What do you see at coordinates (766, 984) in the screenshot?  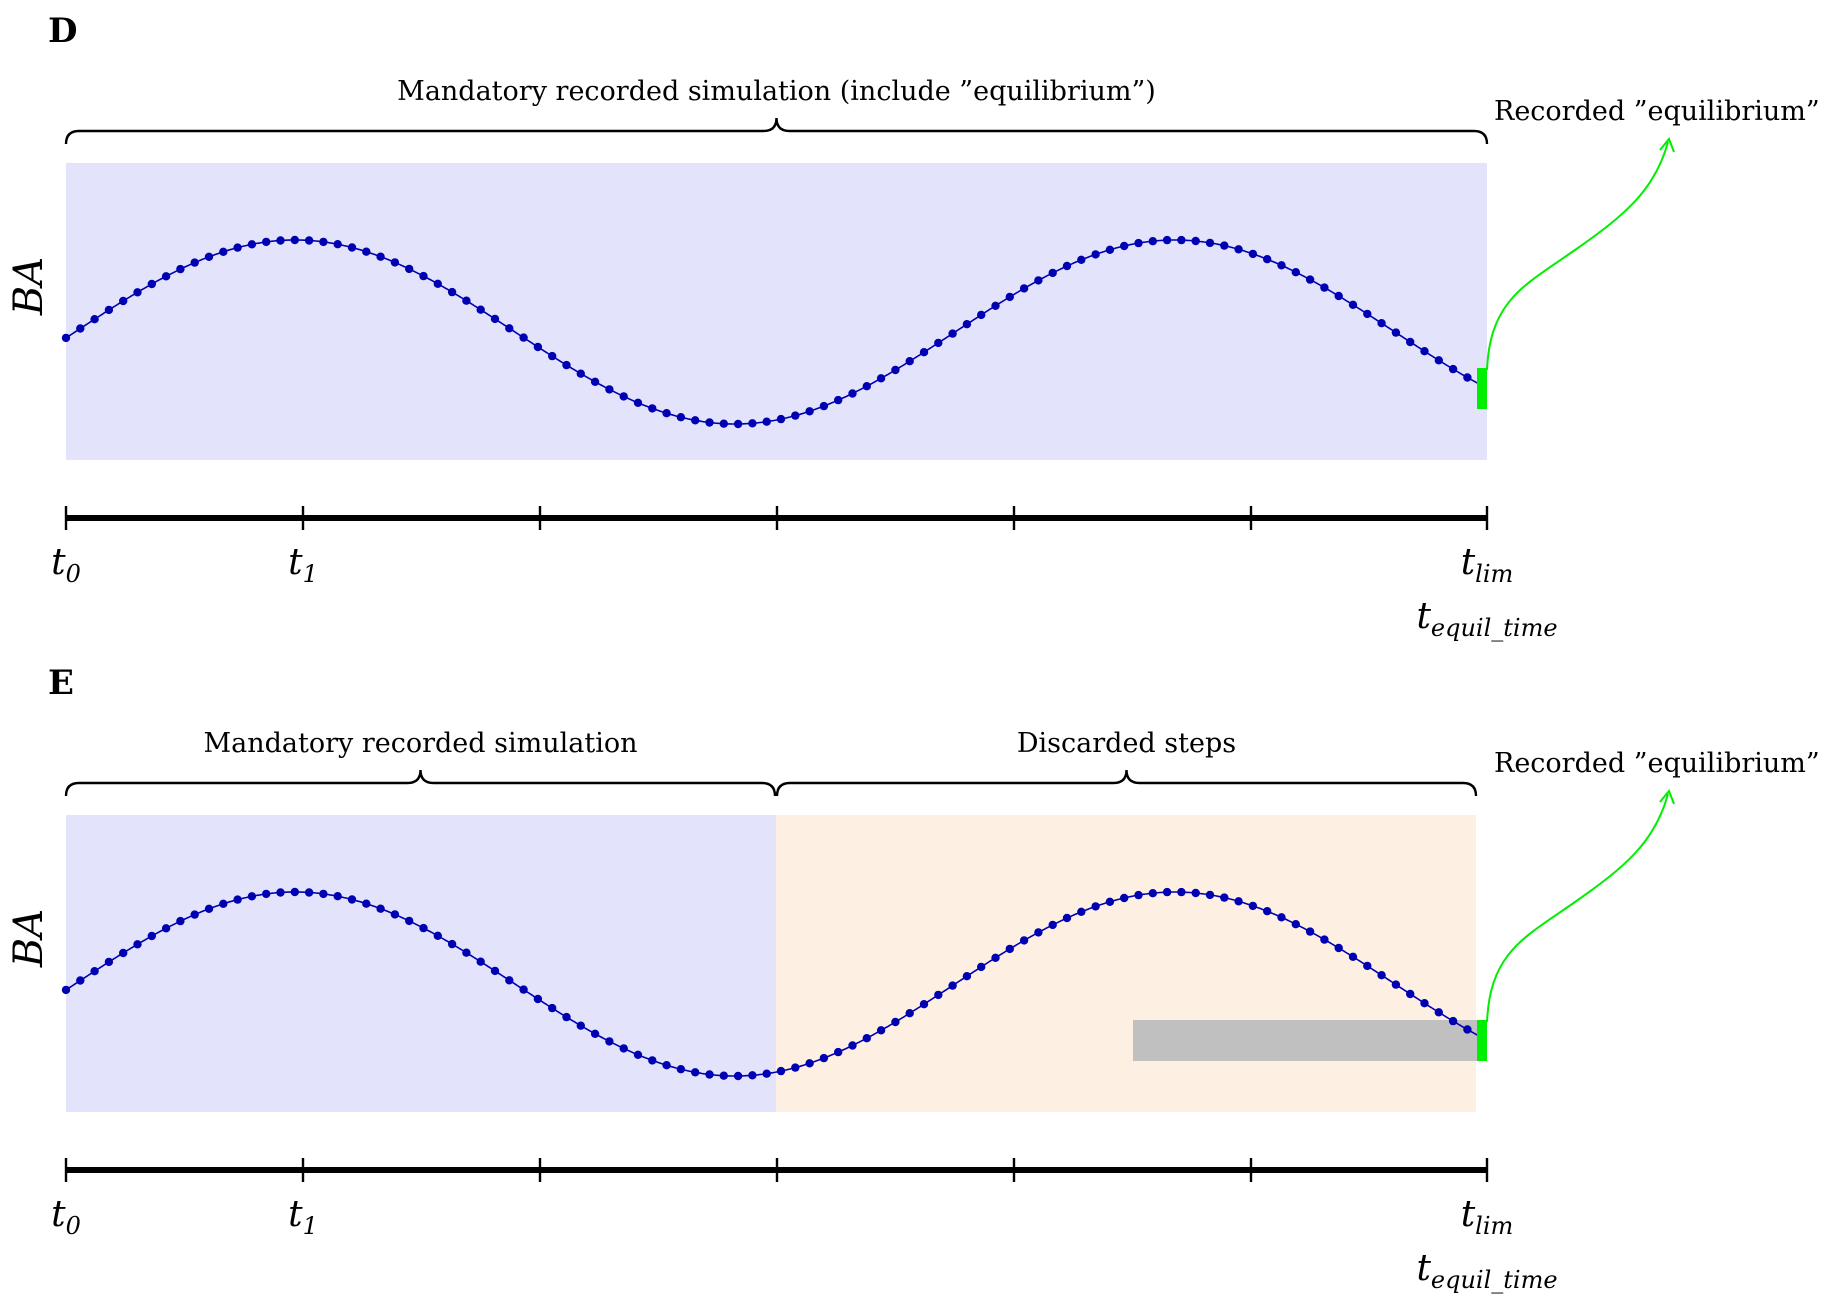 I see `ba-curve-points` at bounding box center [766, 984].